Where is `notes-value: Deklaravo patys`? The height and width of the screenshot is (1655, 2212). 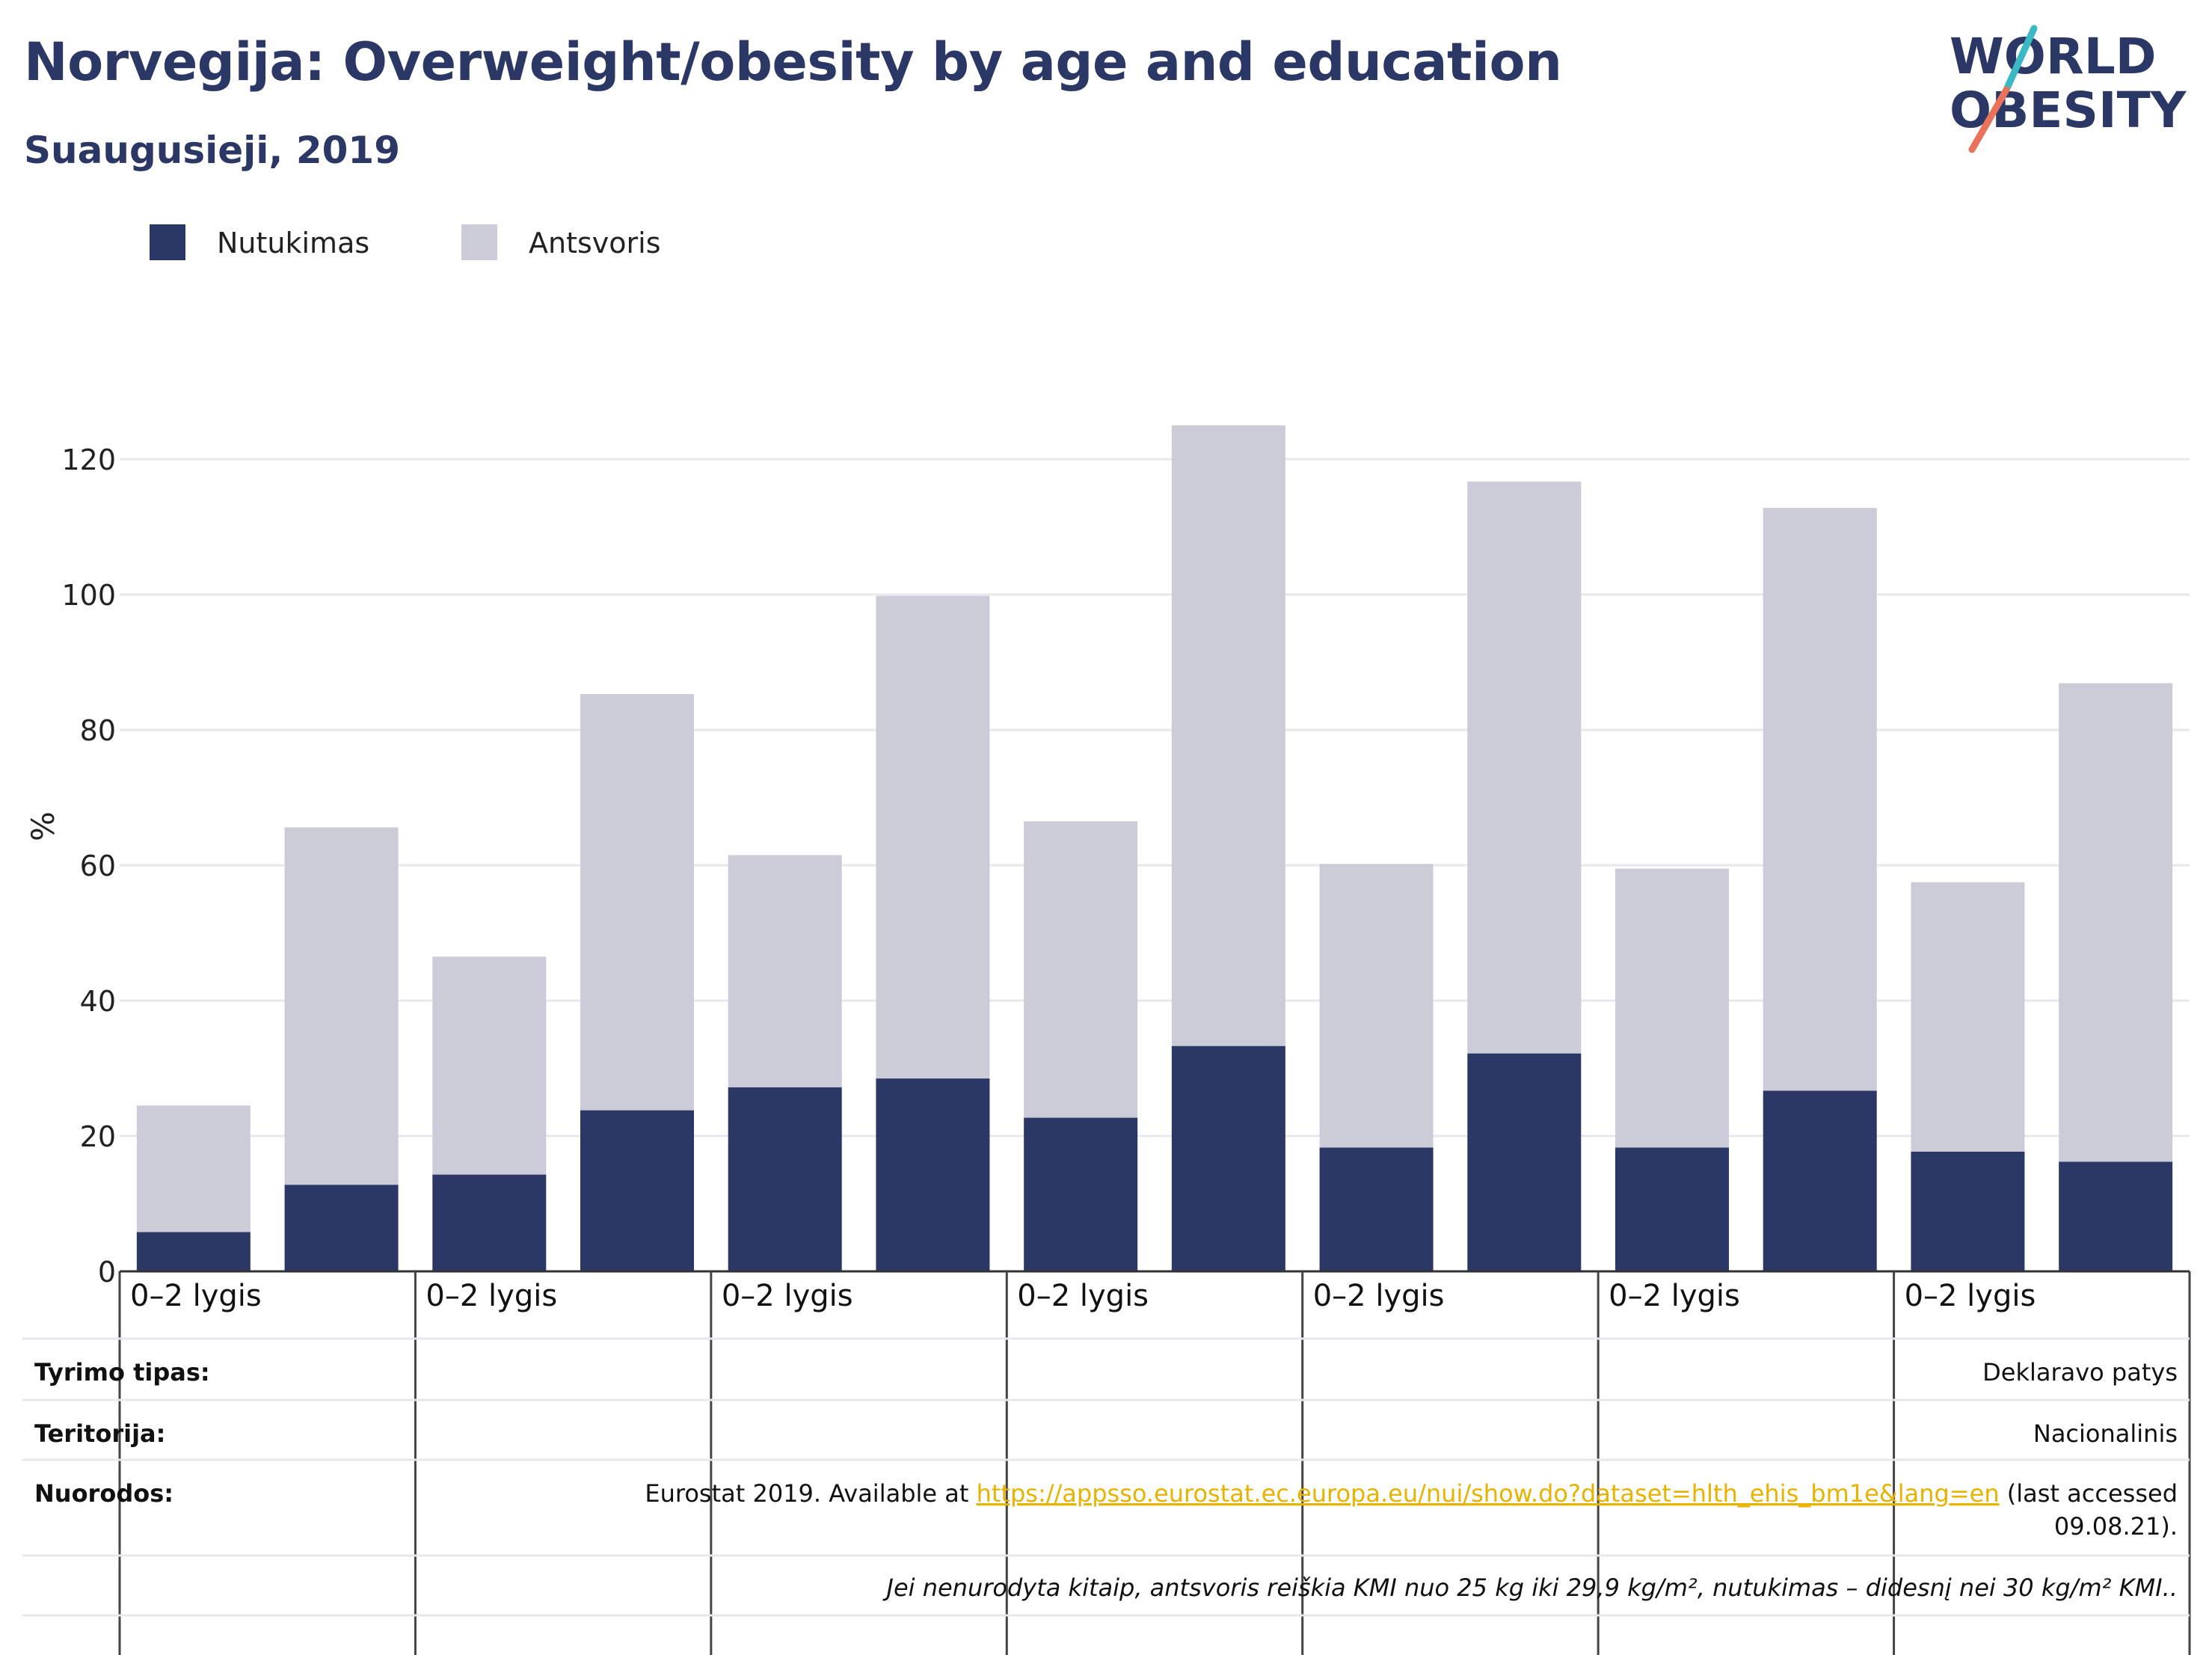
notes-value: Deklaravo patys is located at coordinates (2080, 1372).